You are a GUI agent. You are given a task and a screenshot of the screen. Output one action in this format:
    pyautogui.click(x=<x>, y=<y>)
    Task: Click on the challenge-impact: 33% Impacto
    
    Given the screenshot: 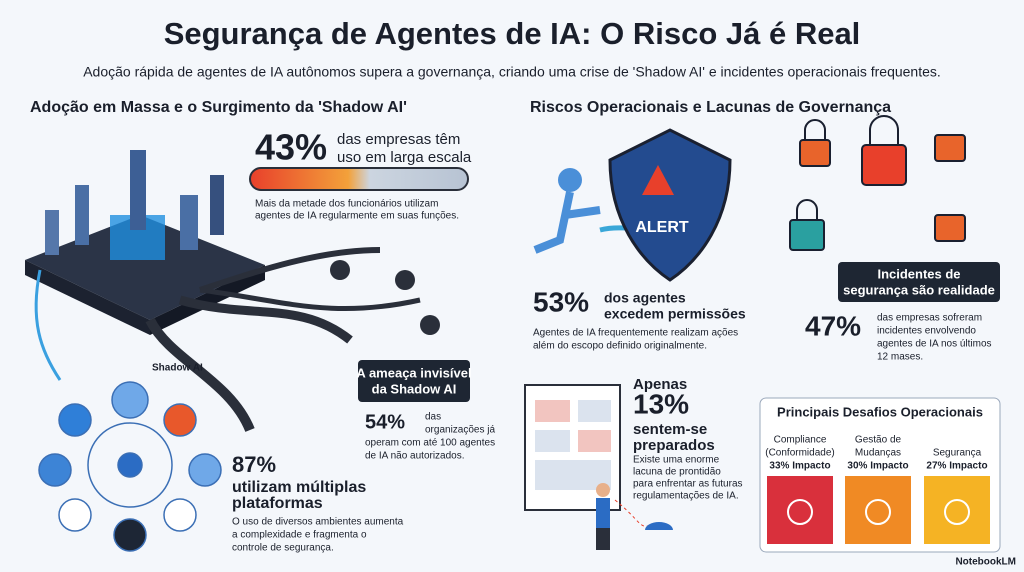 What is the action you would take?
    pyautogui.click(x=799, y=466)
    